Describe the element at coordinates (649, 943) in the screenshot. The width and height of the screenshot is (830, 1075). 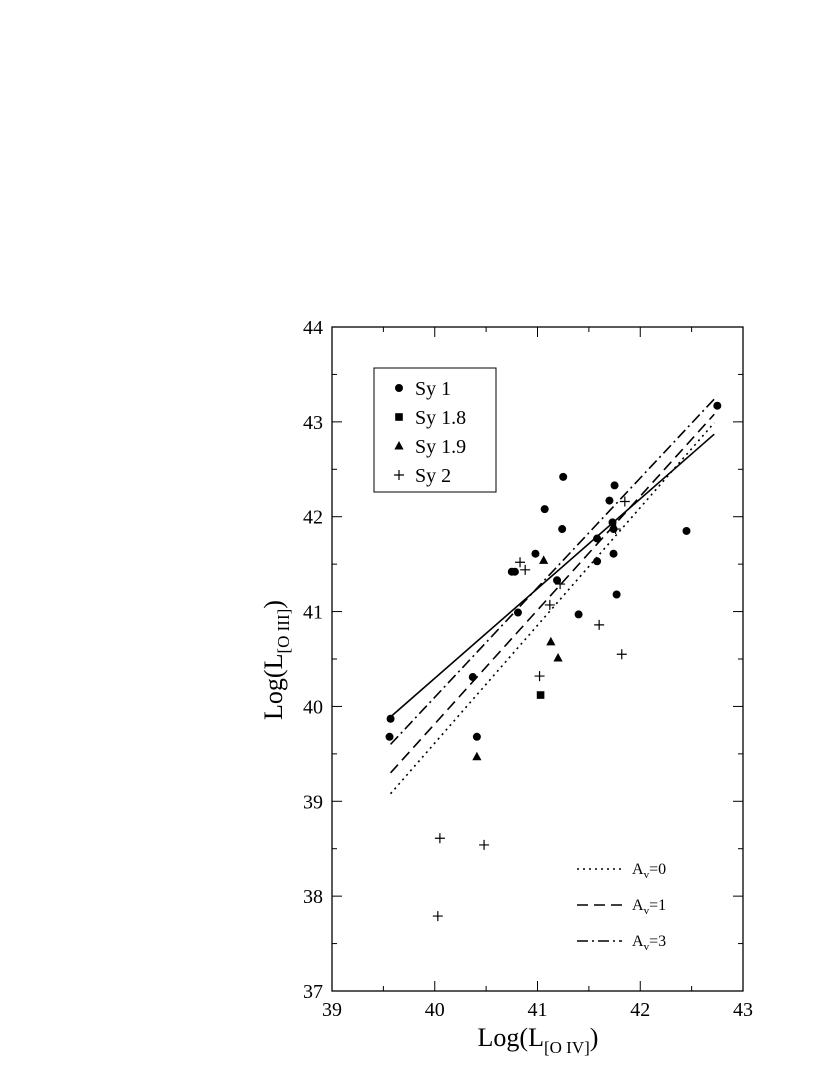
I see `line-legend-label: Av=3` at that location.